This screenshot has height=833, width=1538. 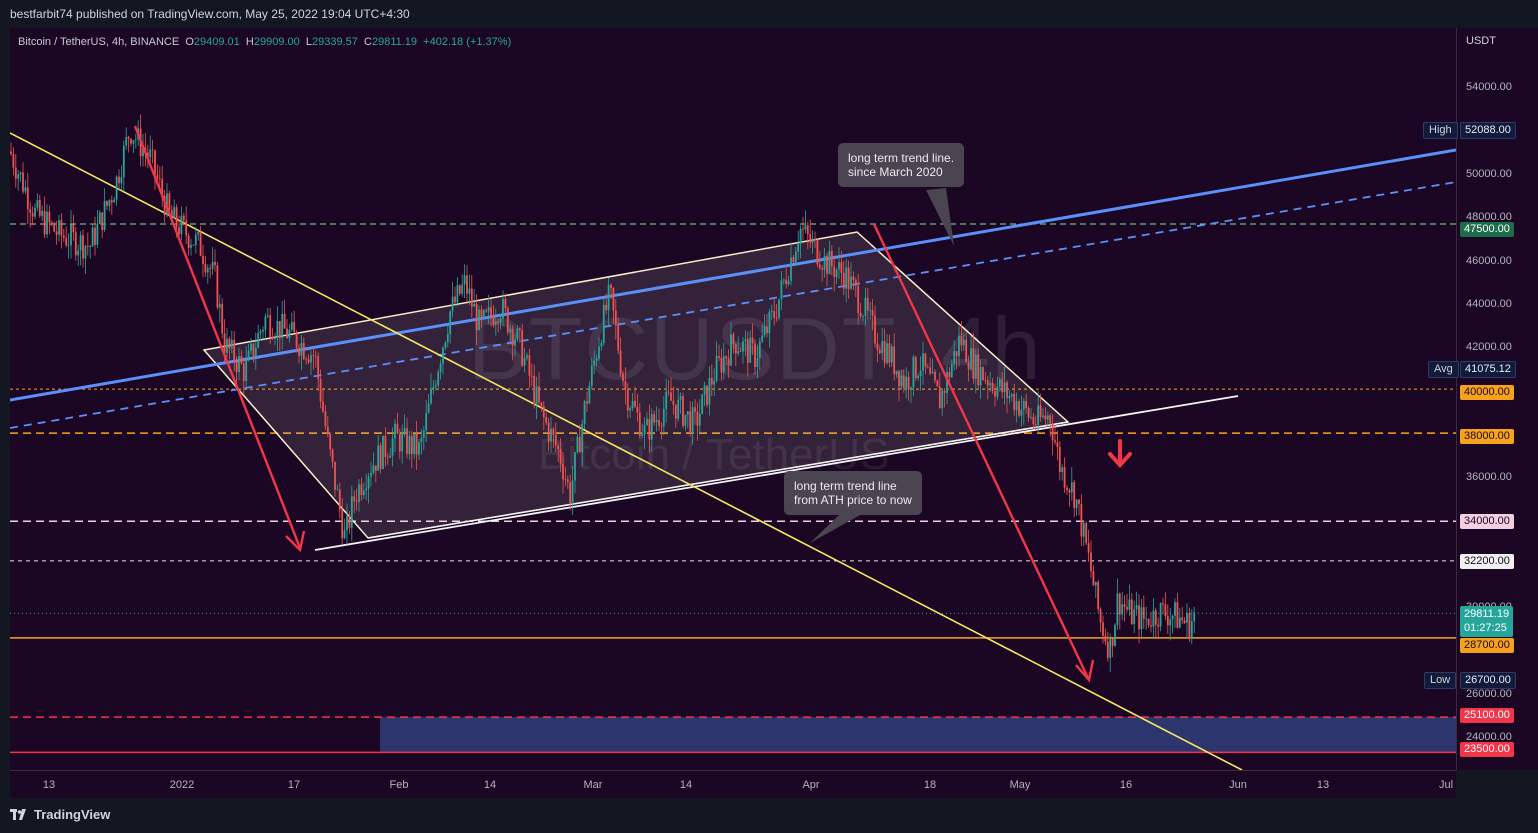 What do you see at coordinates (895, 172) in the screenshot?
I see `callout-top-line2: since March 2020` at bounding box center [895, 172].